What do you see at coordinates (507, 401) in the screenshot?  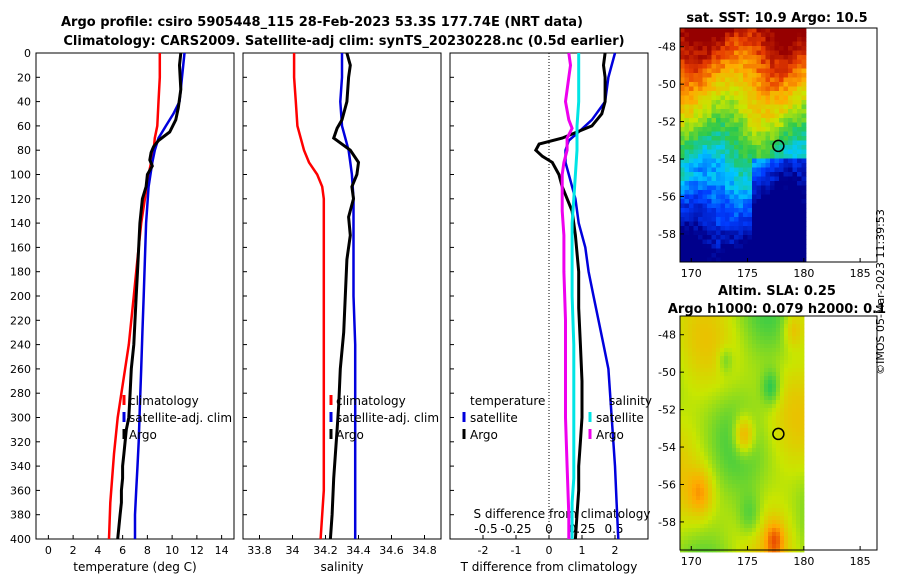 I see `legend-label: temperature` at bounding box center [507, 401].